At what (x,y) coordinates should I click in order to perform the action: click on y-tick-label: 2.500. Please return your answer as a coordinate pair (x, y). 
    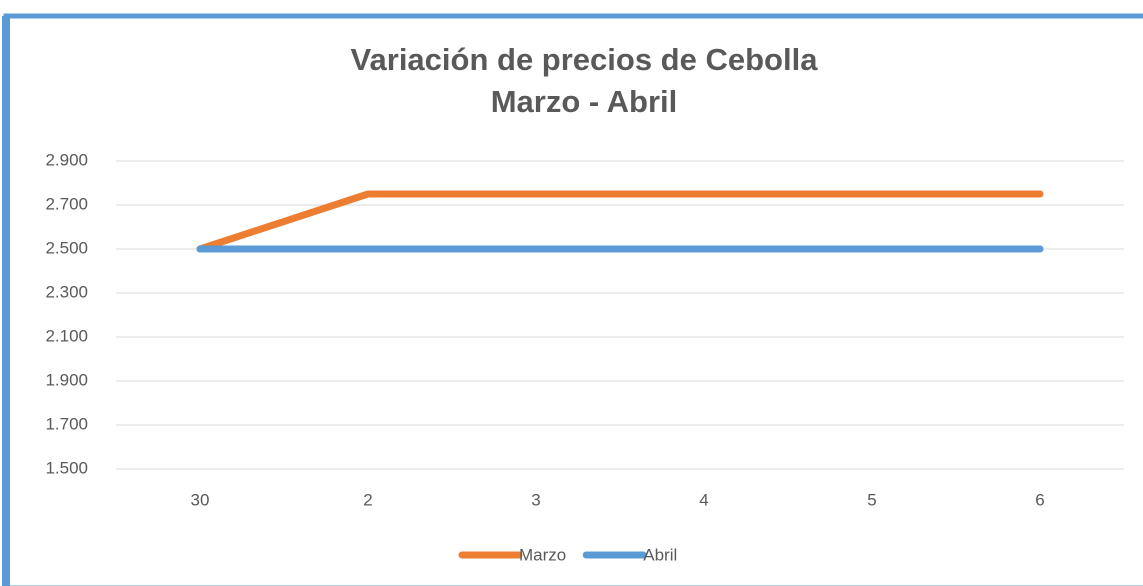
    Looking at the image, I should click on (66, 247).